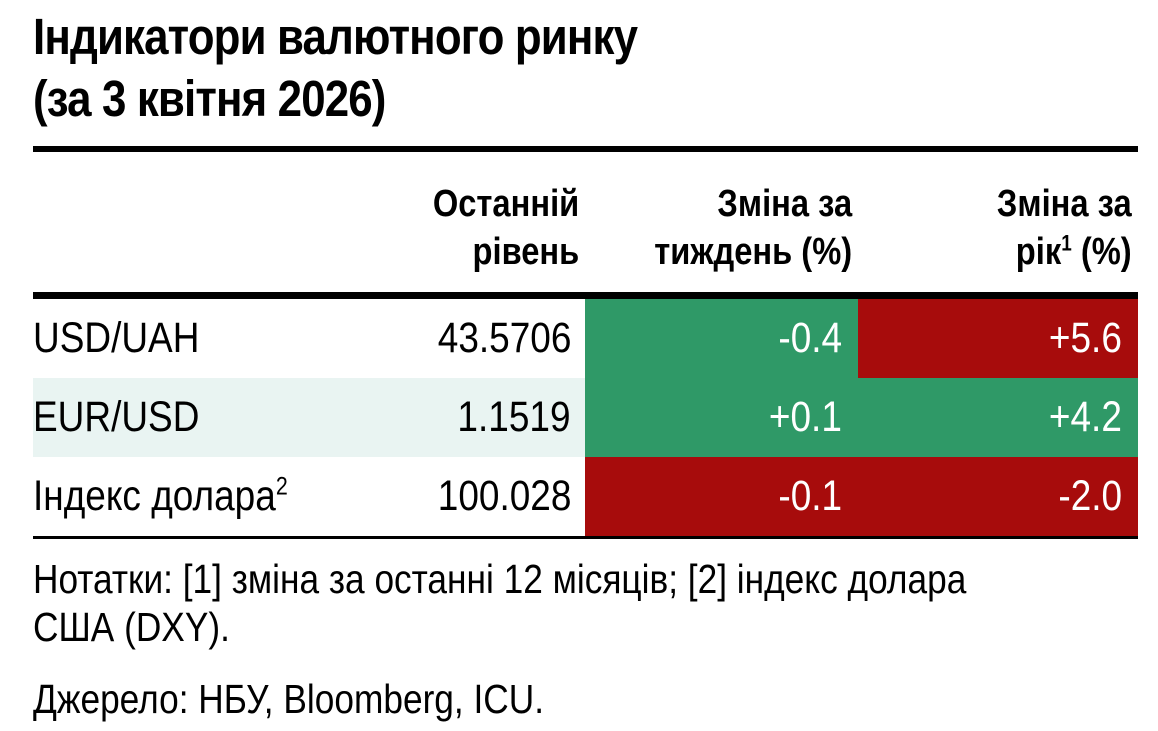 The height and width of the screenshot is (731, 1158). I want to click on table-bottom-divider, so click(585, 537).